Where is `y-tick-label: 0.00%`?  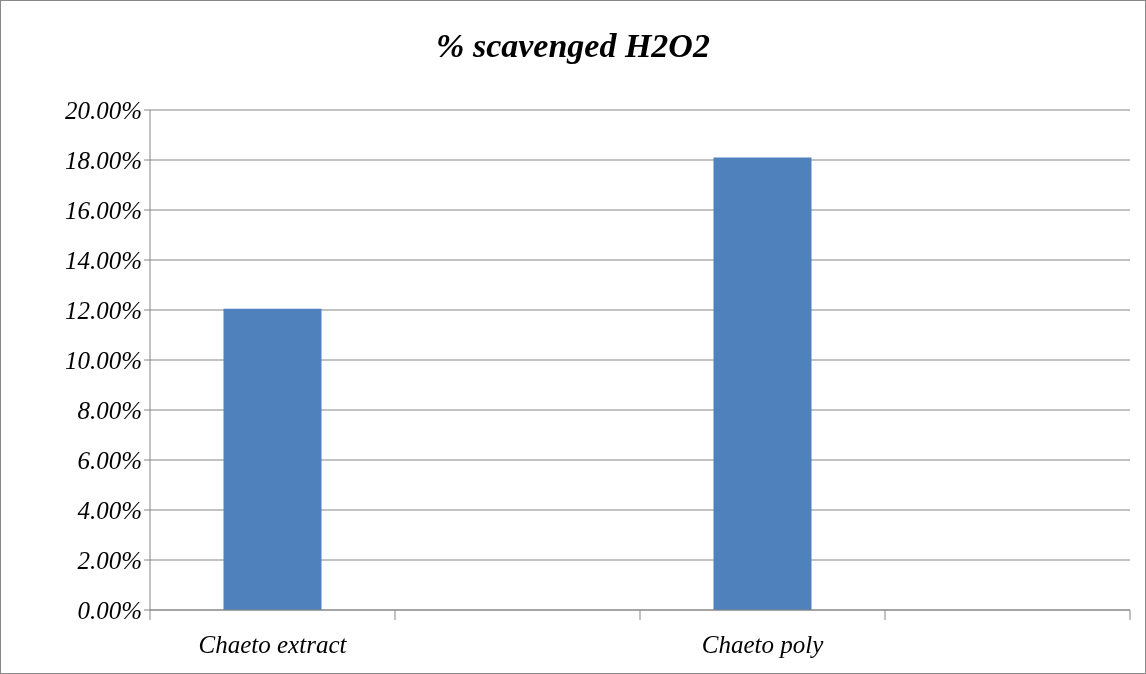 y-tick-label: 0.00% is located at coordinates (109, 610).